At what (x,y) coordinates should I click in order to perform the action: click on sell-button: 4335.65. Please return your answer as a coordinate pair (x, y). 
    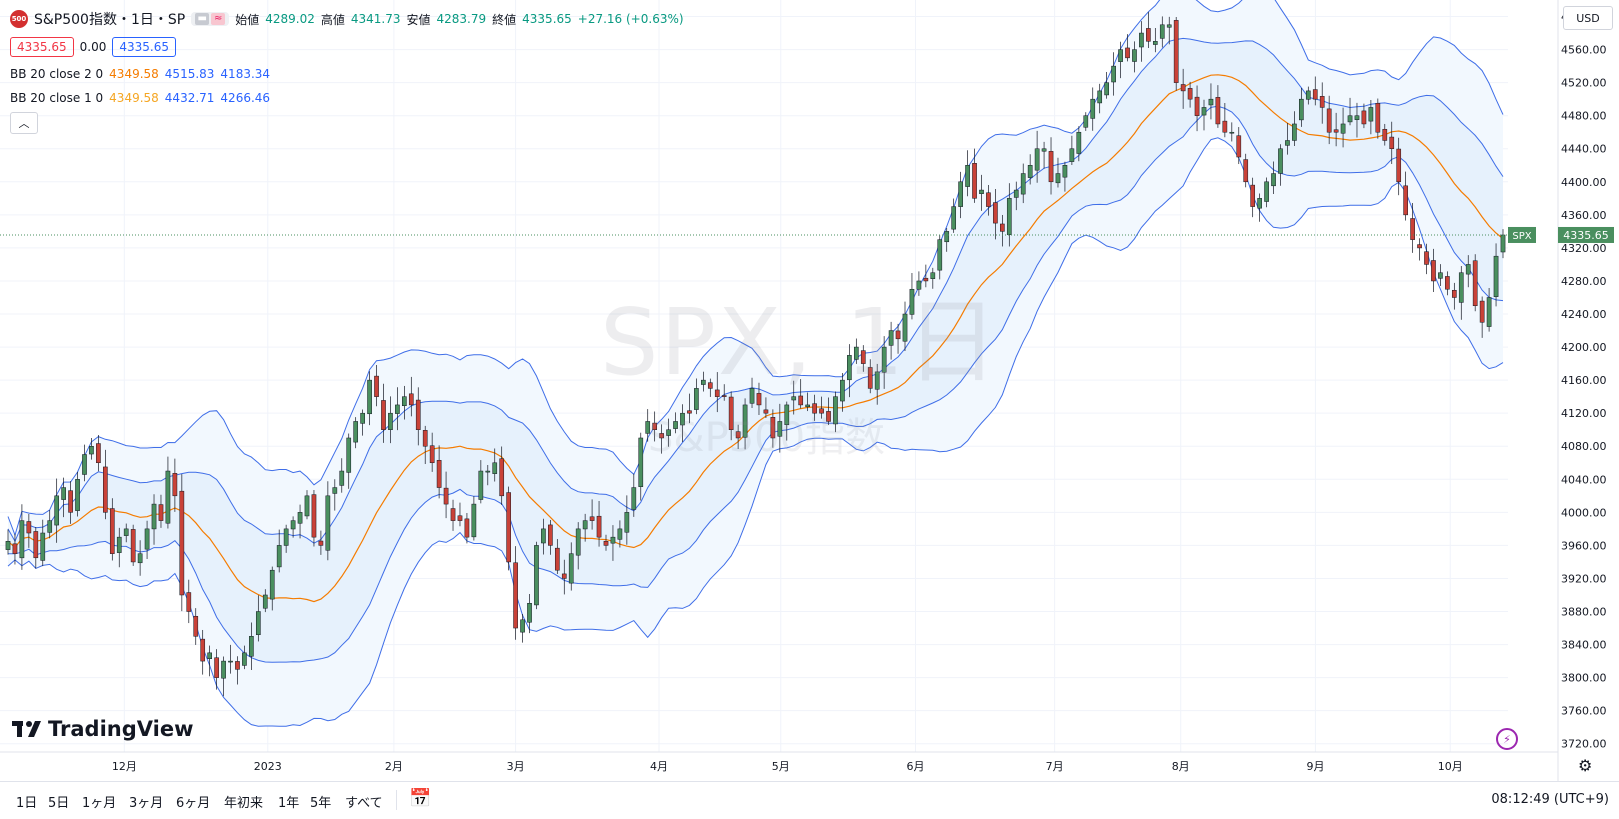
    Looking at the image, I should click on (42, 47).